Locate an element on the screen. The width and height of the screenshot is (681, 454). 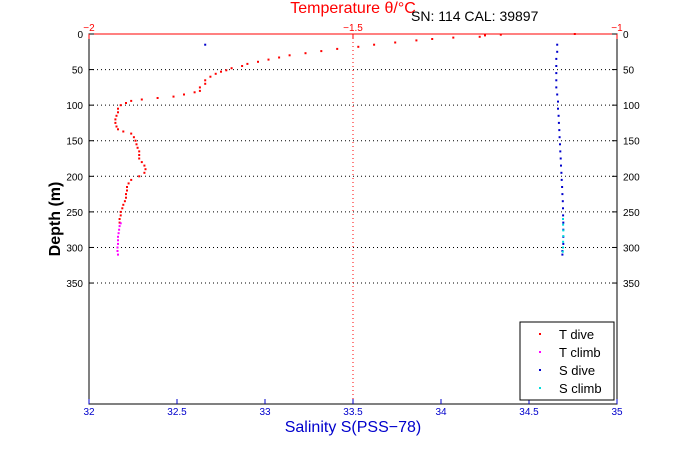
legend-label: T dive is located at coordinates (576, 334).